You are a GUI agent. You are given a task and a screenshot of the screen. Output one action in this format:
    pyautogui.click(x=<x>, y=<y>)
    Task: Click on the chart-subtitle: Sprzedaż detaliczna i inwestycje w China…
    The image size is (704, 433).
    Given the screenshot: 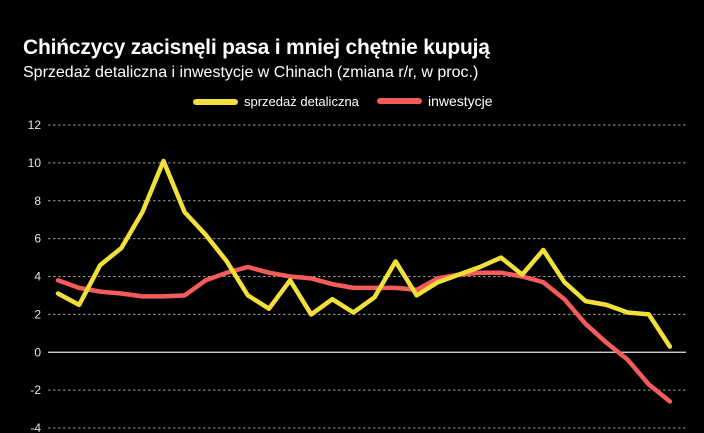 What is the action you would take?
    pyautogui.click(x=251, y=72)
    